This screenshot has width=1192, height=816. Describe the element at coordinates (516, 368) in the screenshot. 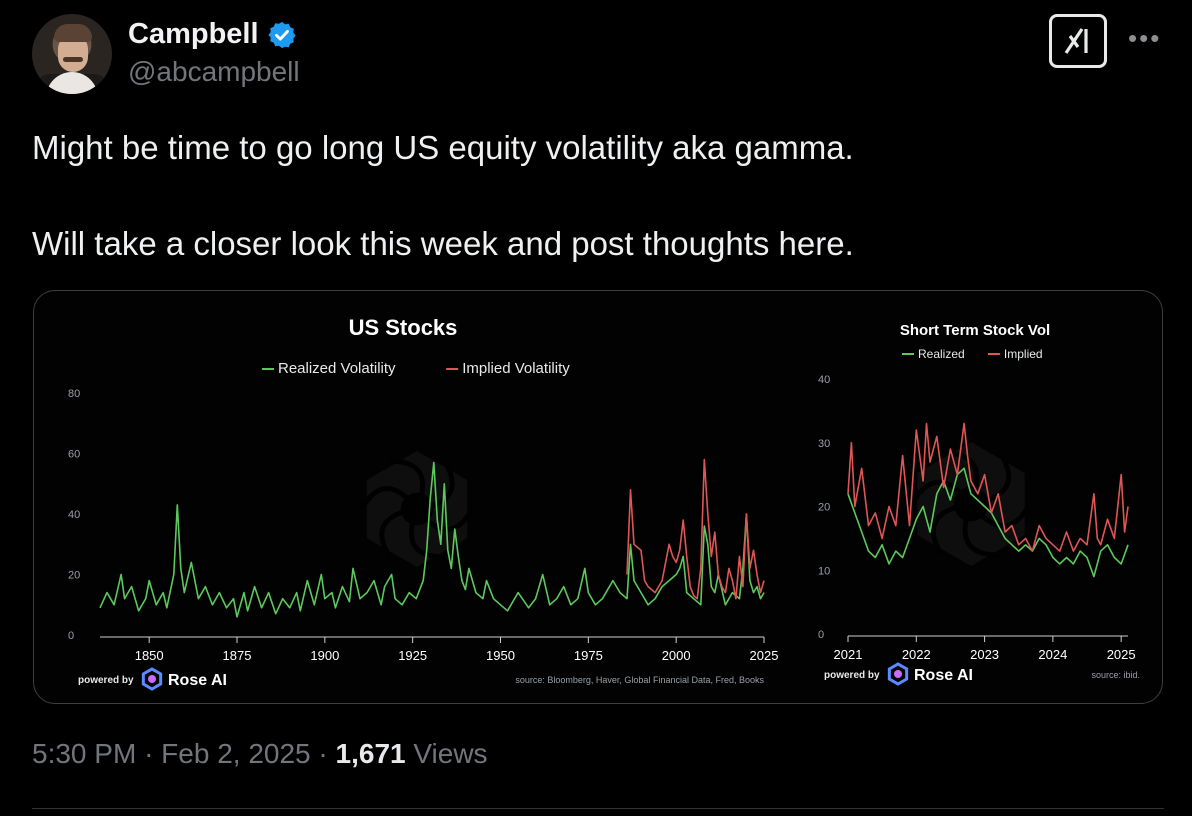

I see `legend-label: Implied Volatility` at that location.